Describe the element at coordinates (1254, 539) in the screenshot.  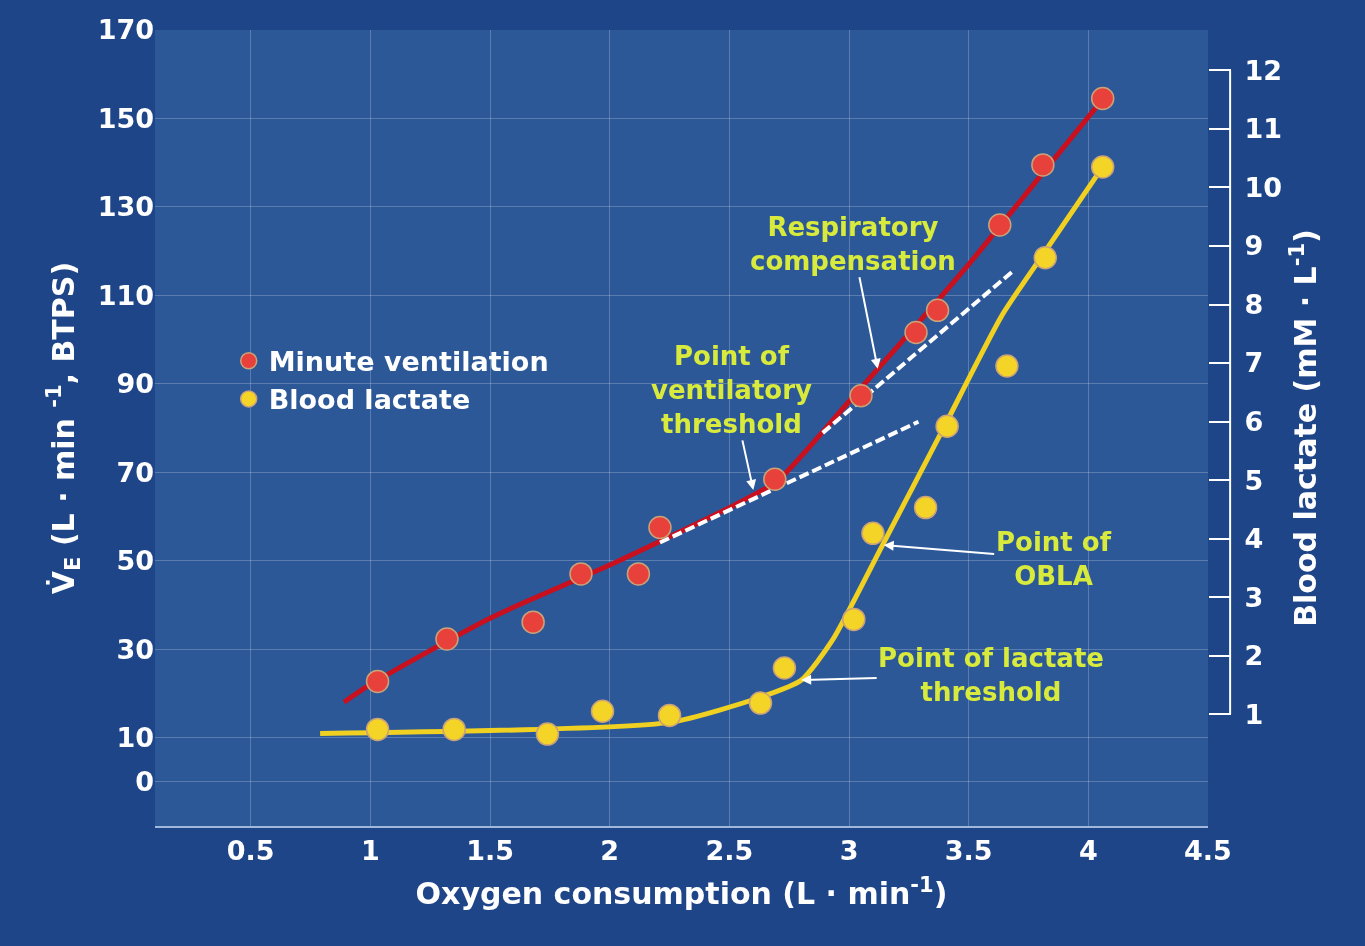
I see `y2-tick-label: 4` at that location.